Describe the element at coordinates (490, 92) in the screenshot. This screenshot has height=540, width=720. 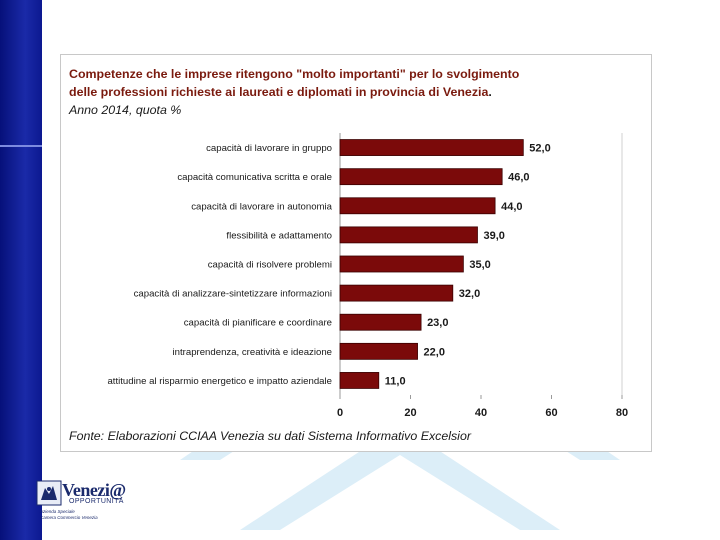
I see `chart-title-period: .` at that location.